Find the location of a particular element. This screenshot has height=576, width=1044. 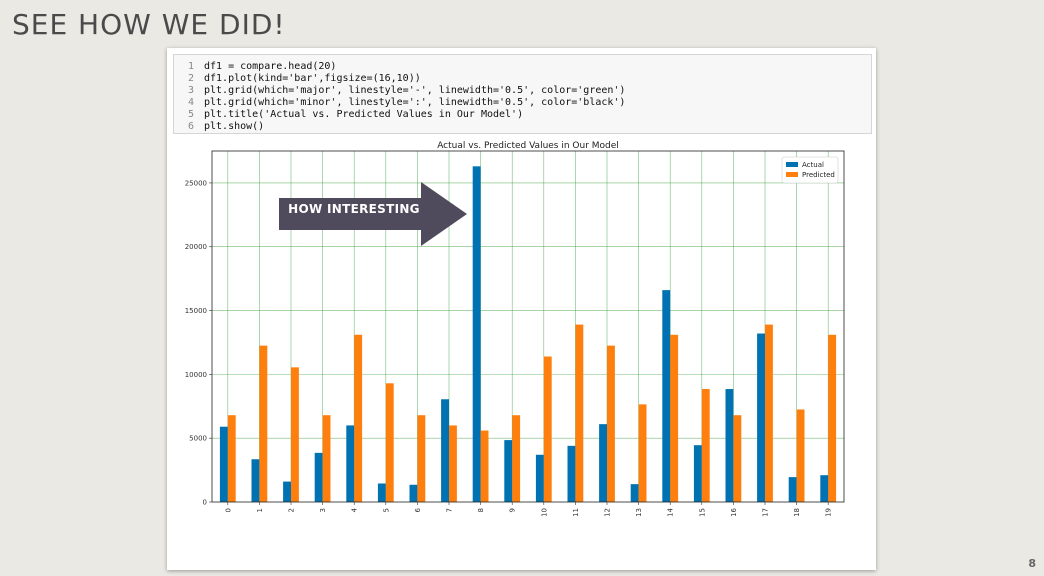

how-interesting-callout: HOW INTERESTING is located at coordinates (374, 214).